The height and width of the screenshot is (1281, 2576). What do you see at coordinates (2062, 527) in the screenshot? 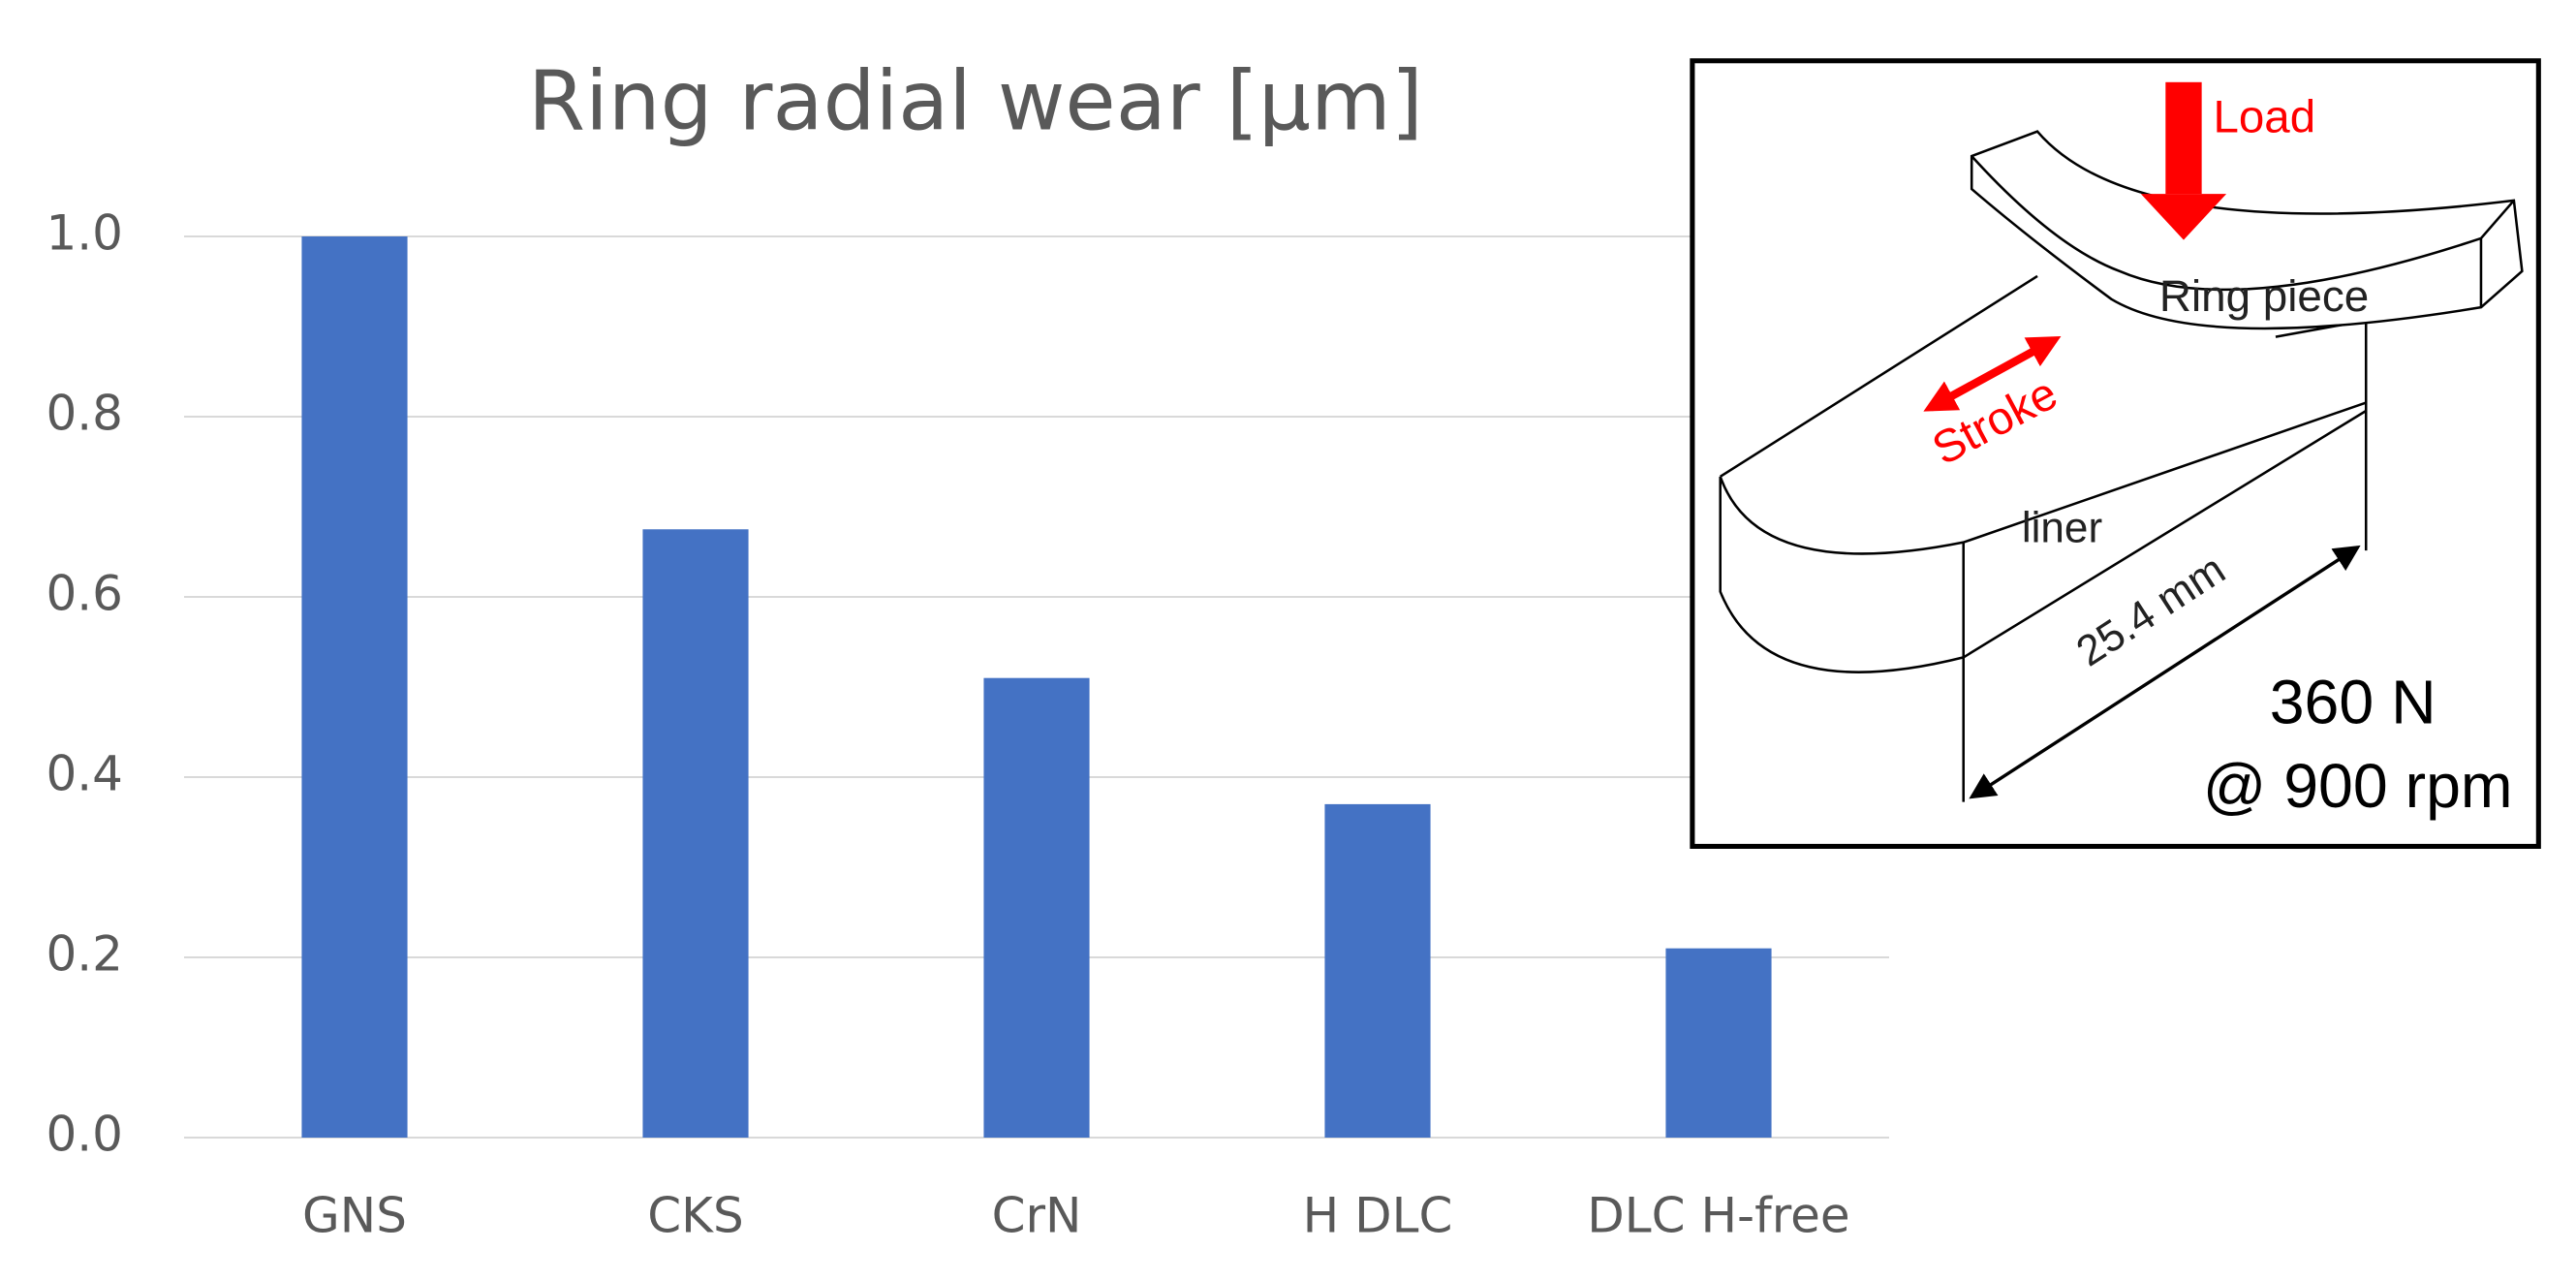
I see `liner-label: liner` at bounding box center [2062, 527].